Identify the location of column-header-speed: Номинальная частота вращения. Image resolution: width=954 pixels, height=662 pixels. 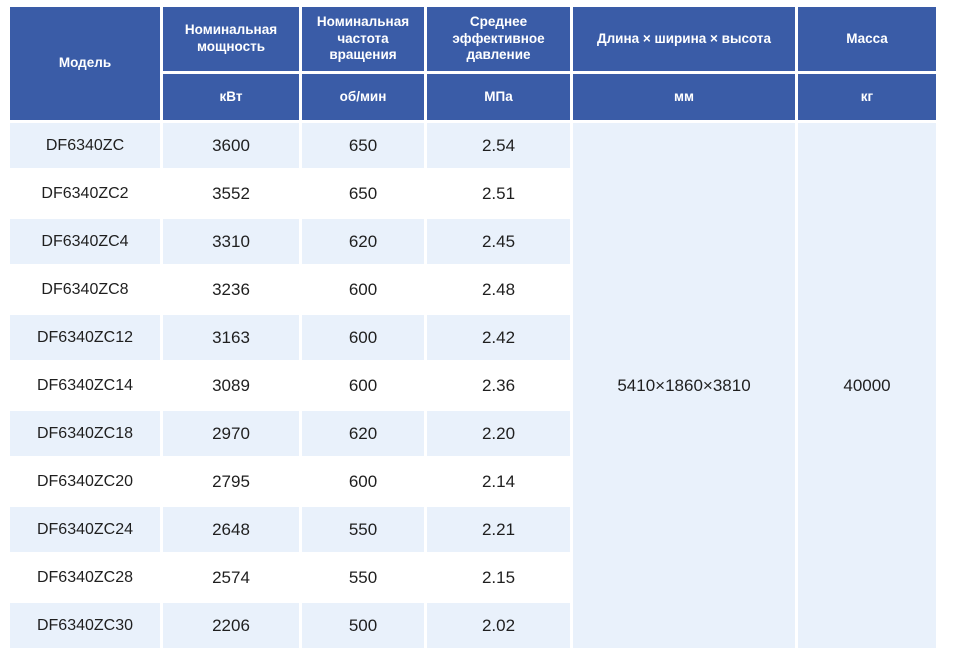
(363, 39).